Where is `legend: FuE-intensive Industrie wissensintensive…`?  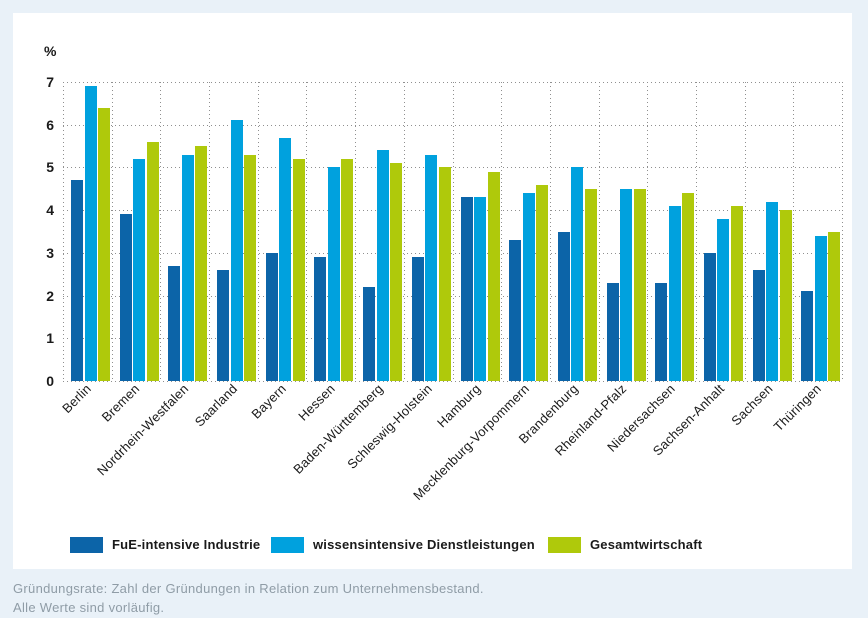
legend: FuE-intensive Industrie wissensintensive… is located at coordinates (440, 545).